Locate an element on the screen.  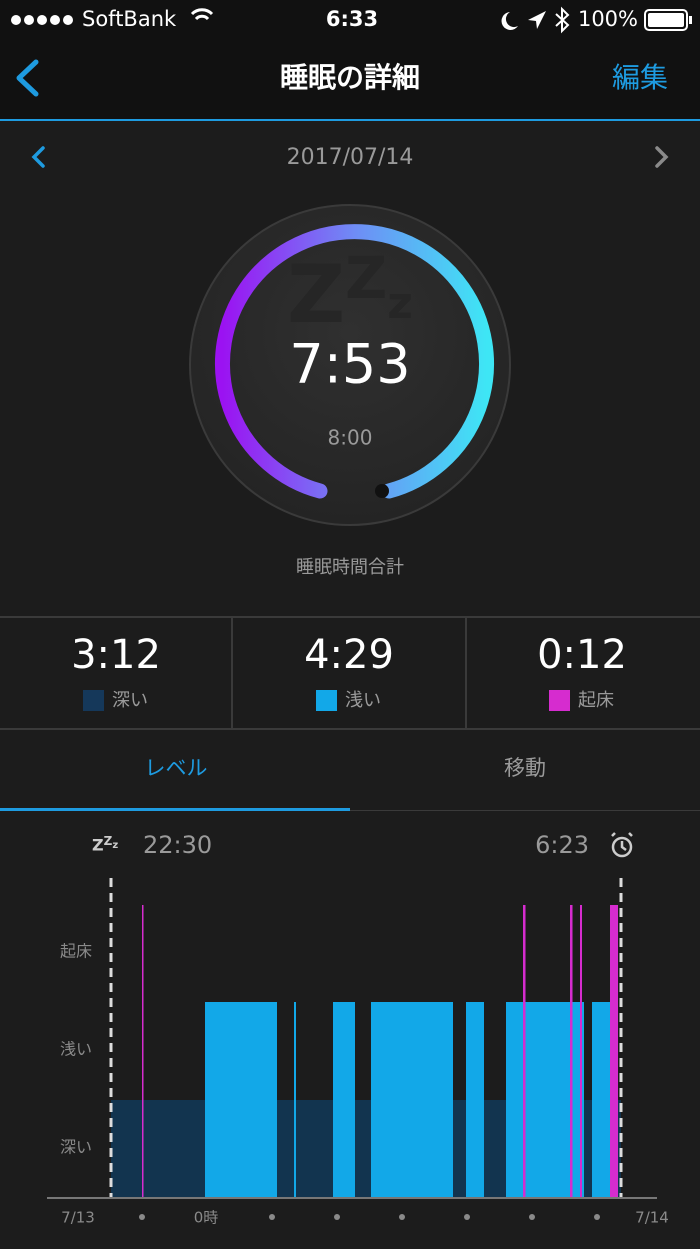
stage-label: 浅い is located at coordinates (363, 700).